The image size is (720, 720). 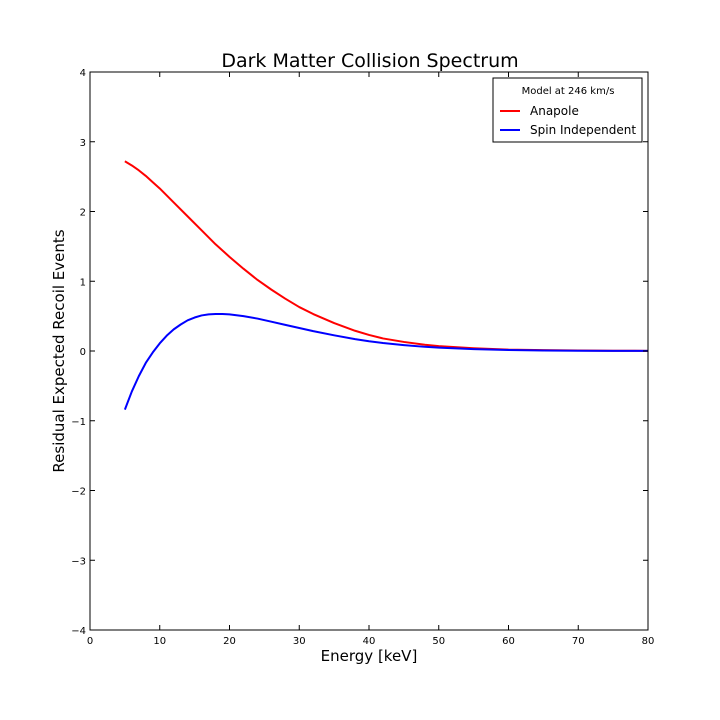 What do you see at coordinates (554, 111) in the screenshot?
I see `legend-label-anapole: Anapole` at bounding box center [554, 111].